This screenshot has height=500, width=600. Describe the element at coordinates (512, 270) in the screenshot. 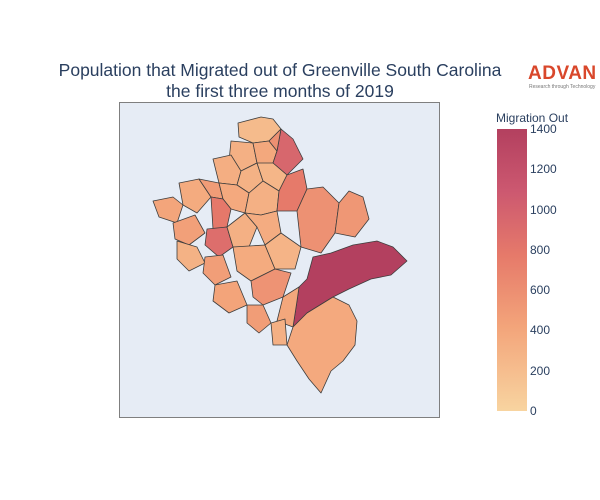

I see `colorbar` at that location.